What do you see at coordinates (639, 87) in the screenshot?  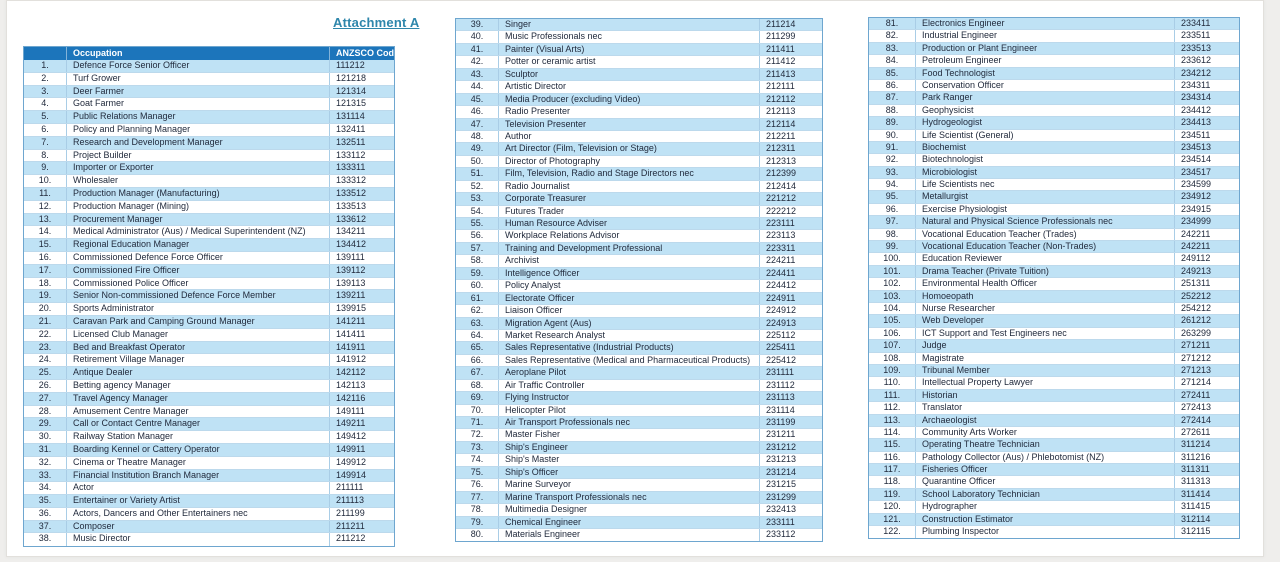 I see `table-row: 44. Artistic Director 212111` at bounding box center [639, 87].